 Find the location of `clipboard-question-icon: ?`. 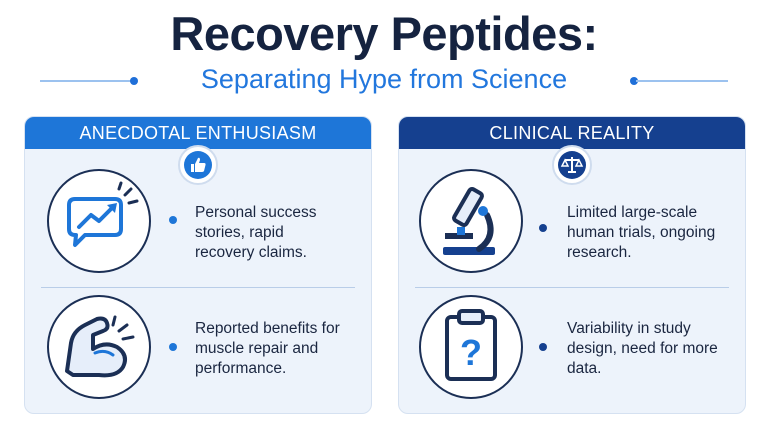

clipboard-question-icon: ? is located at coordinates (471, 347).